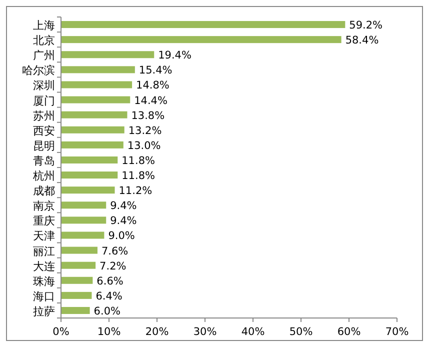 Image resolution: width=430 pixels, height=351 pixels. What do you see at coordinates (44, 206) in the screenshot?
I see `y-tick-label: 南京` at bounding box center [44, 206].